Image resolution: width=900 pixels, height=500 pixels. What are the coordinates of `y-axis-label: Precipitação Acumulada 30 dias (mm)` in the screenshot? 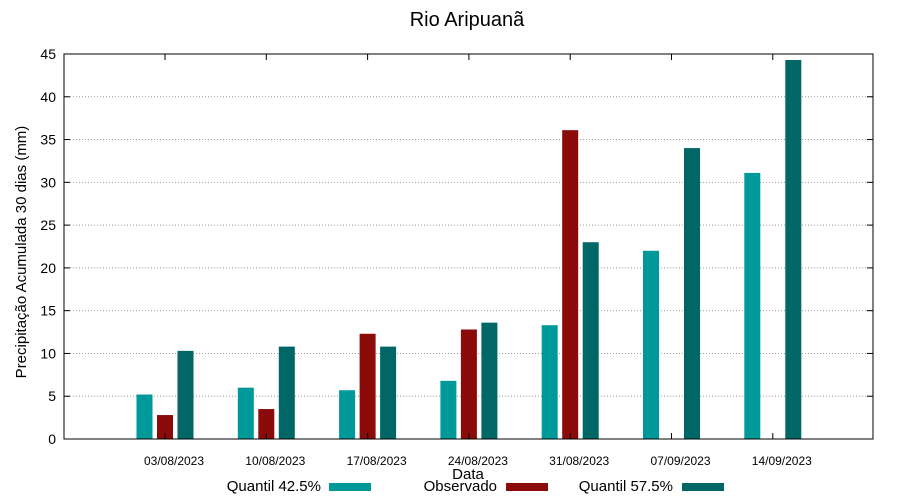 It's located at (21, 252).